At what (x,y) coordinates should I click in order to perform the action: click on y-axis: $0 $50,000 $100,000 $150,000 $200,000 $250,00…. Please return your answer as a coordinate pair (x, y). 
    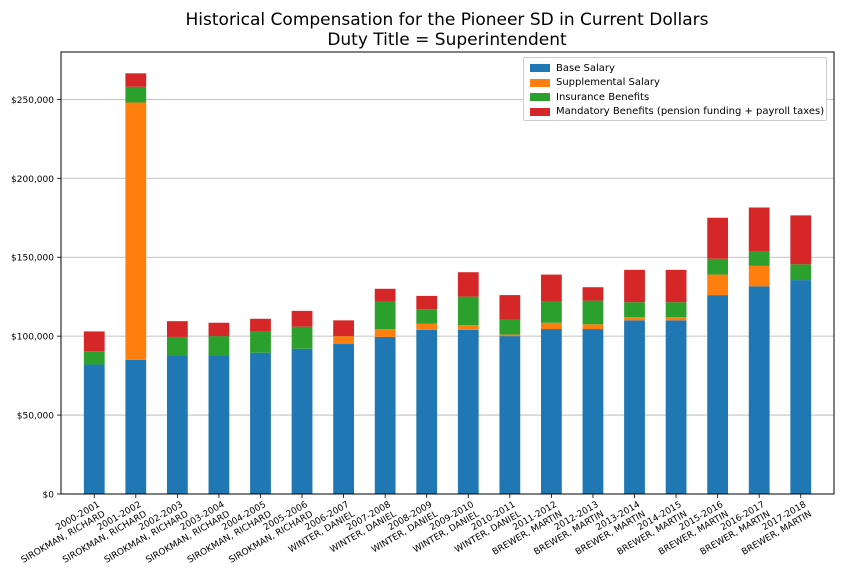
    Looking at the image, I should click on (36, 298).